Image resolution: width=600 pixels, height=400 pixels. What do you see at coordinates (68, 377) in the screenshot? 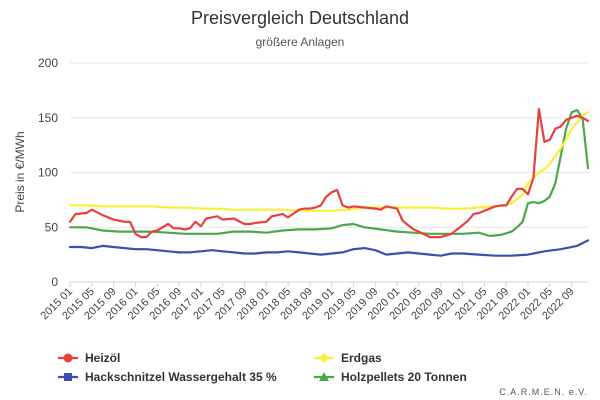
I see `legend-marker-square` at bounding box center [68, 377].